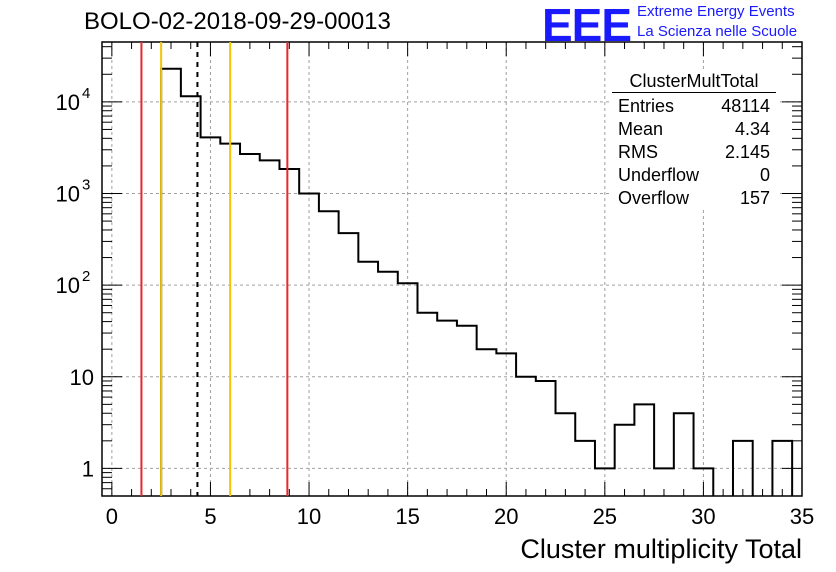 The height and width of the screenshot is (572, 836). What do you see at coordinates (587, 25) in the screenshot?
I see `eee-logo: EEE` at bounding box center [587, 25].